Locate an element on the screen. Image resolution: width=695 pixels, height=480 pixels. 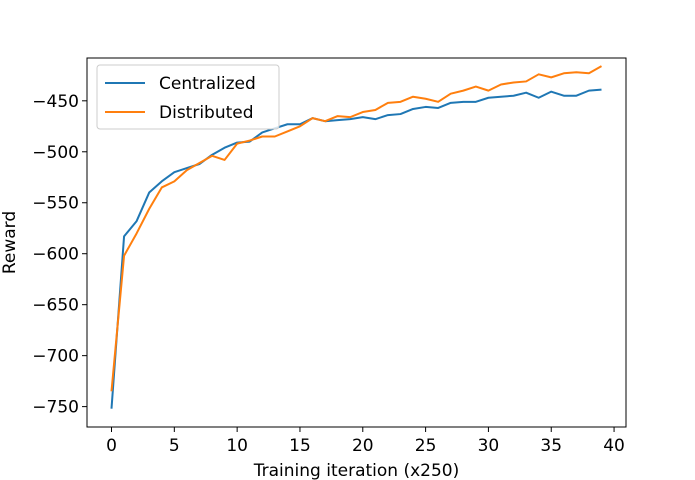
x-axis-label: Training iteration (x250) is located at coordinates (356, 470).